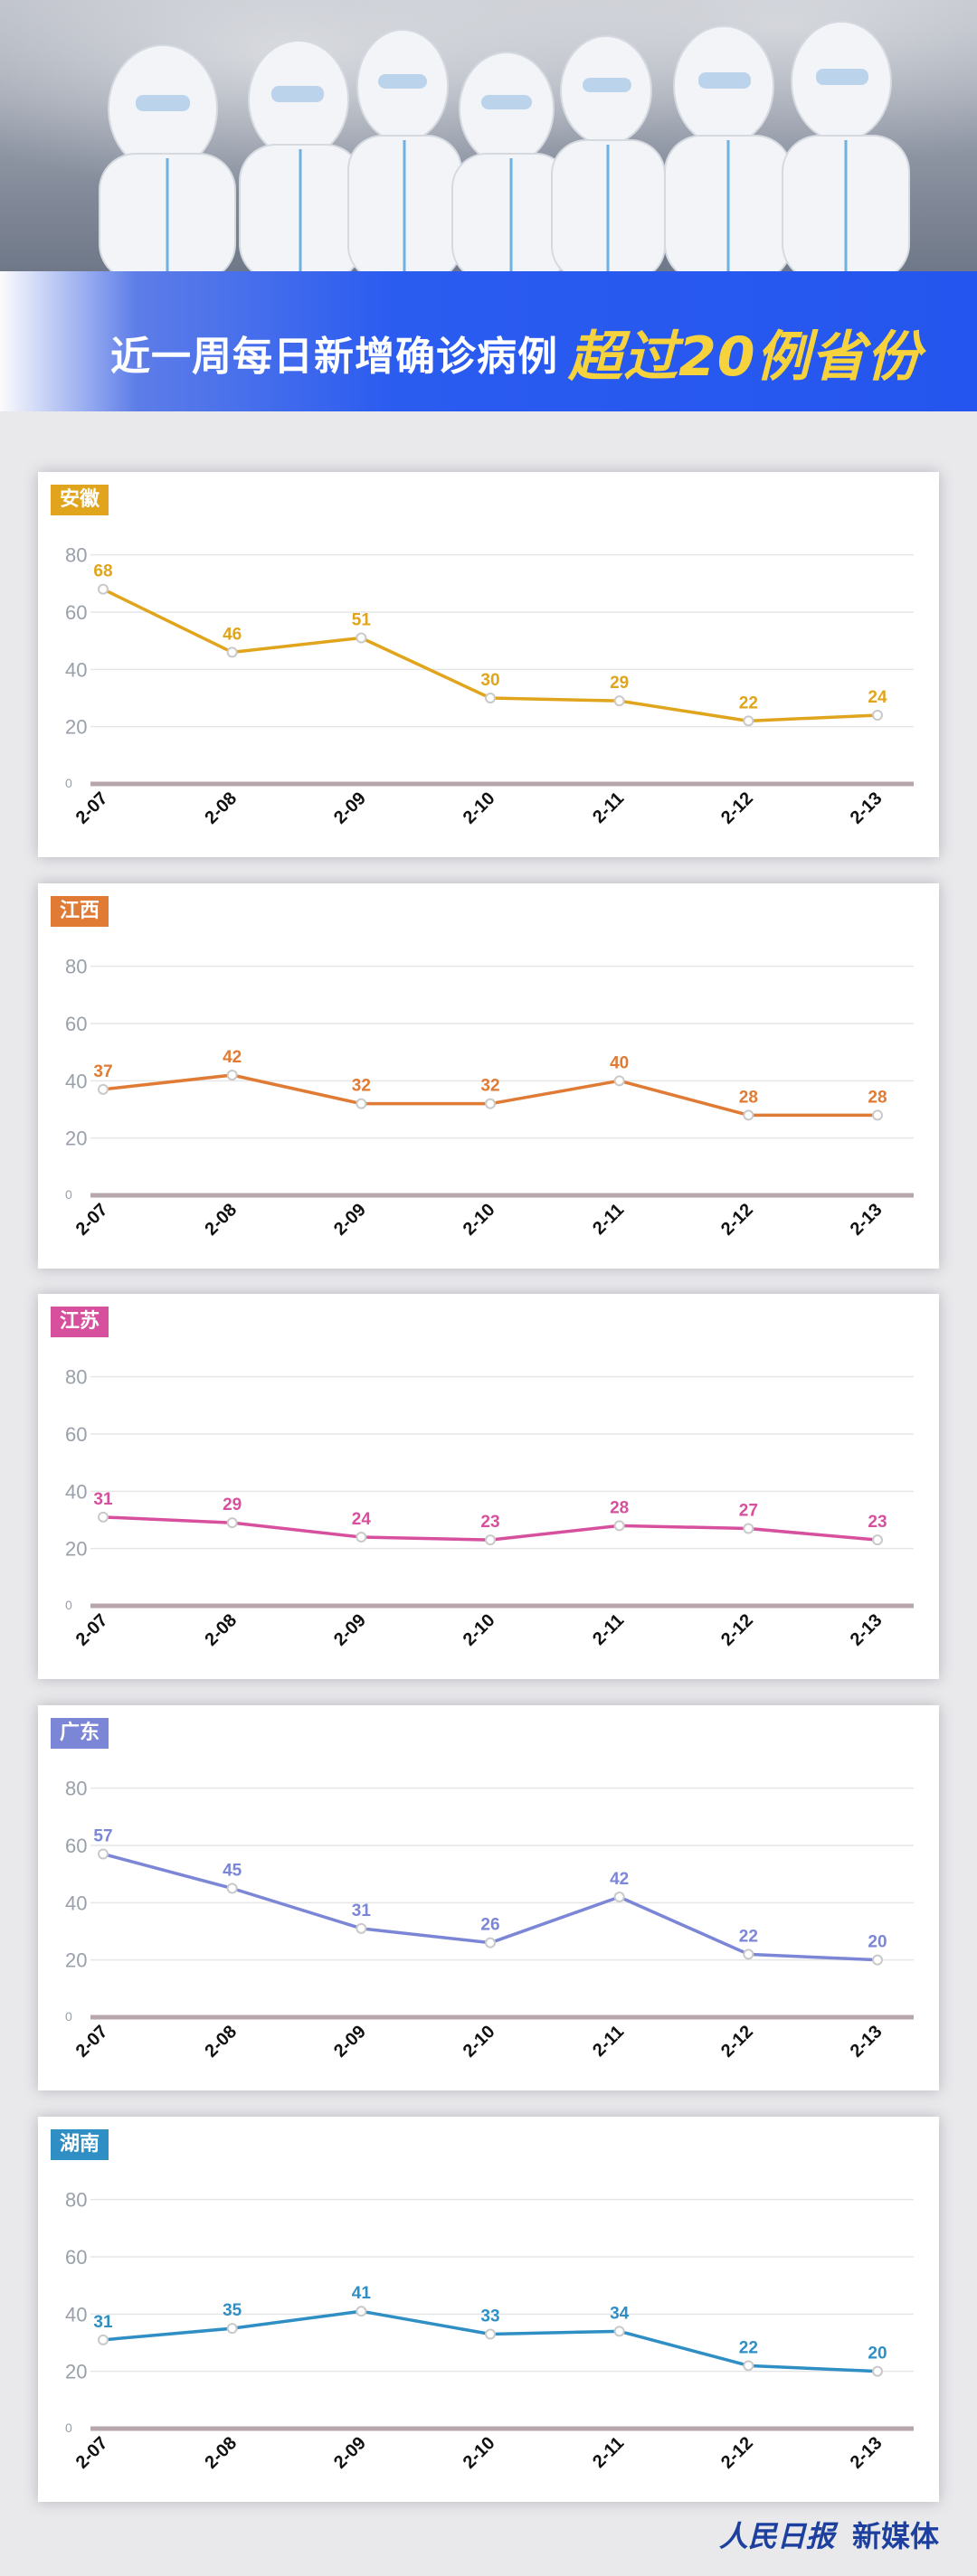 The image size is (977, 2576). I want to click on data-label: 57, so click(102, 1836).